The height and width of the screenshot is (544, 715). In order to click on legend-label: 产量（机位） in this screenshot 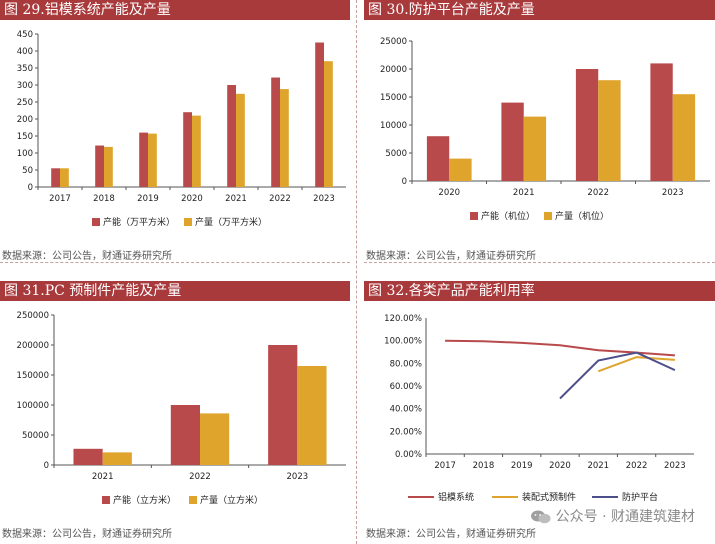, I will do `click(582, 216)`.